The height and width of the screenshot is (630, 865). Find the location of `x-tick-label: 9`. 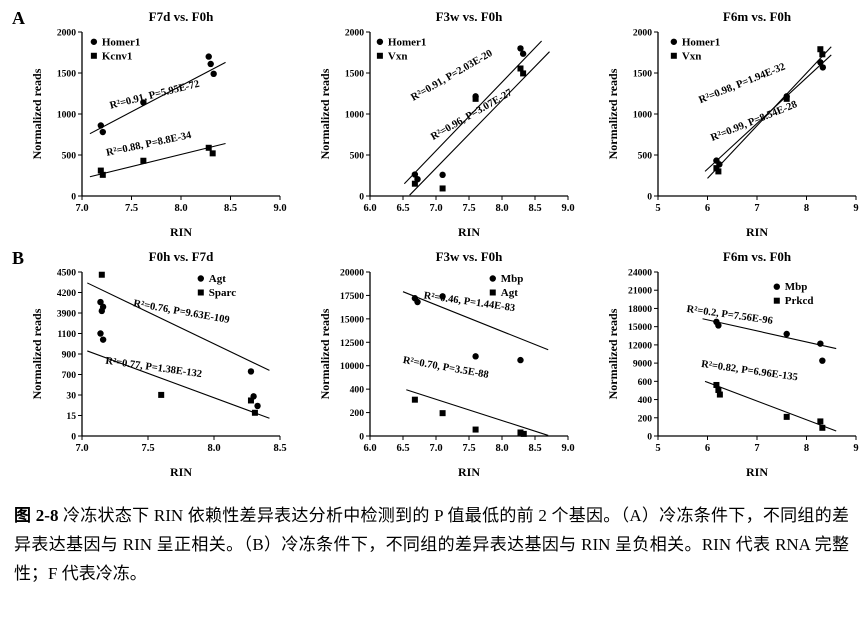

x-tick-label: 9 is located at coordinates (855, 448).